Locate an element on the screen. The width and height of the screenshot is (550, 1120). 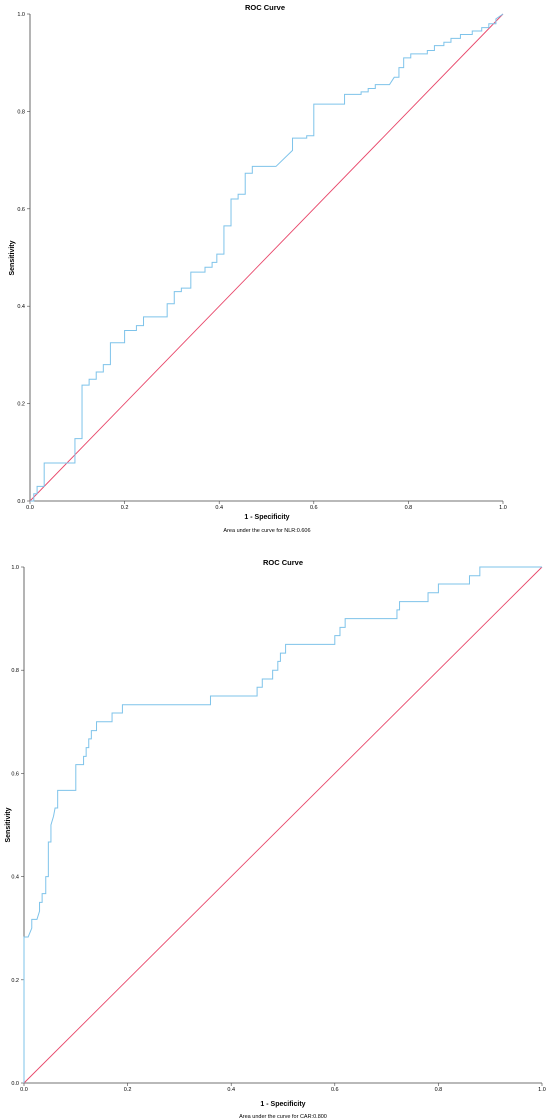
auc-footnote: Area under the curve for NLR:0.606 is located at coordinates (266, 531).